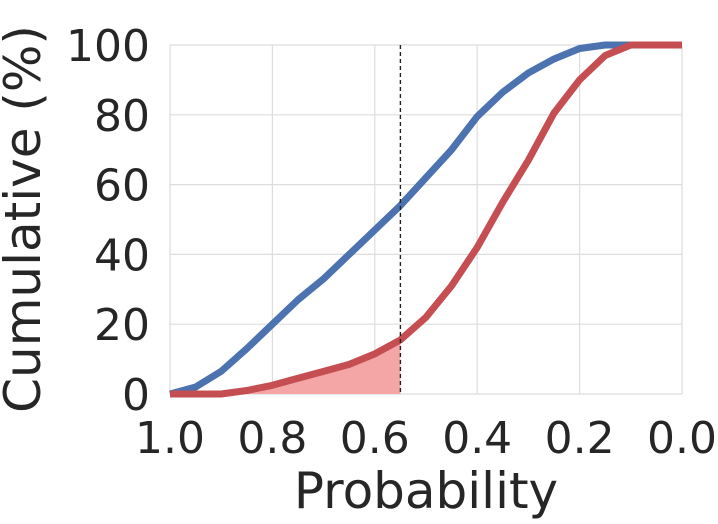  I want to click on x-tick-label: 0.2, so click(580, 438).